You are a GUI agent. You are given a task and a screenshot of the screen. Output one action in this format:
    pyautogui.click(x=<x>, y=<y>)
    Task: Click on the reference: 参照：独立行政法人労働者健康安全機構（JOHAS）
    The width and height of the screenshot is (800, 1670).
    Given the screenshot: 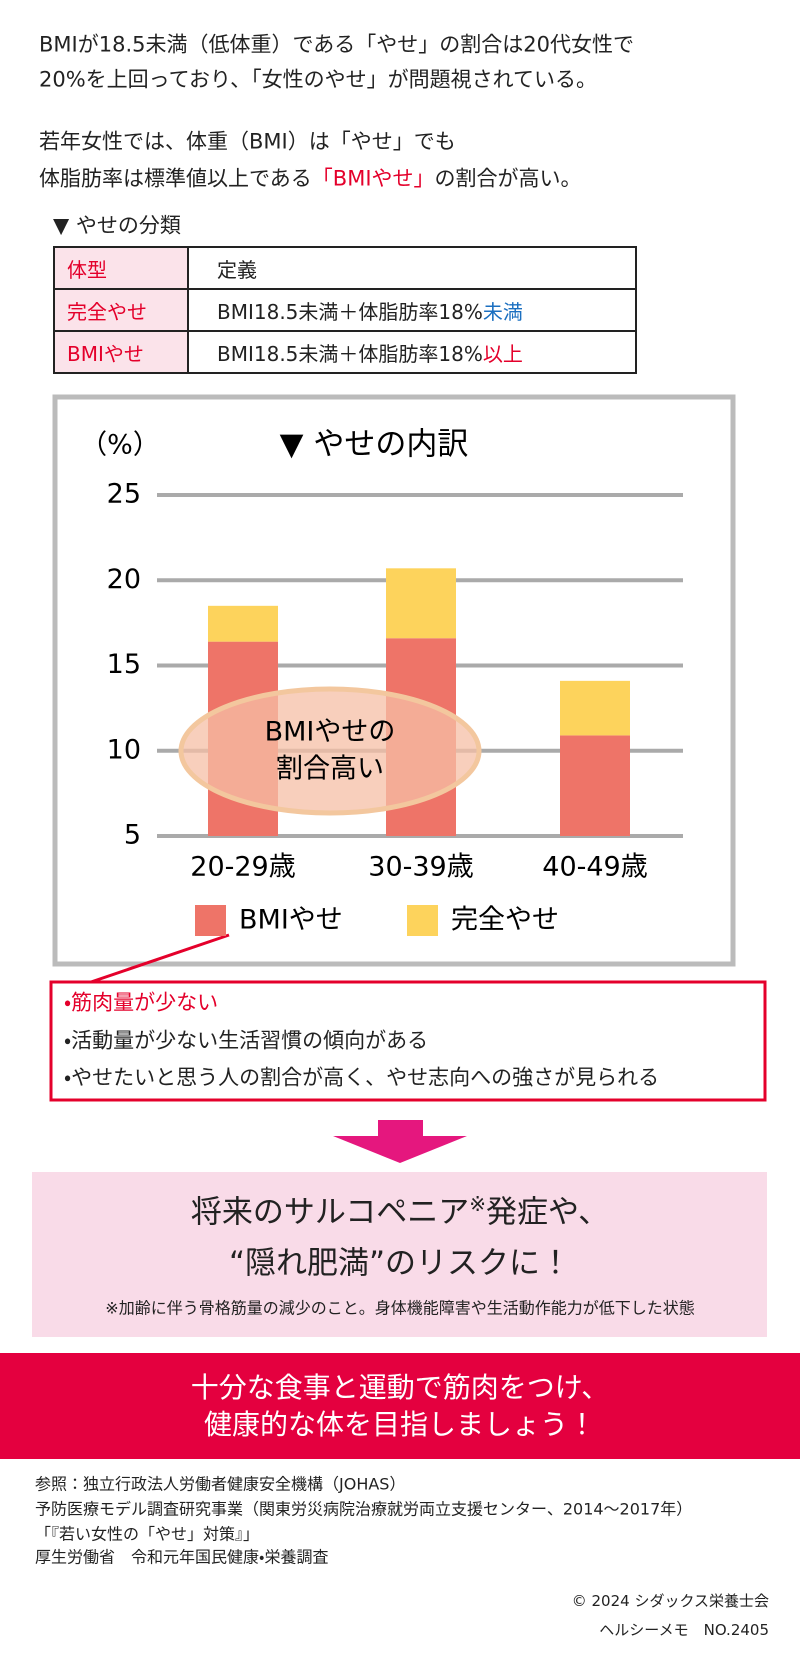 What is the action you would take?
    pyautogui.click(x=220, y=1484)
    